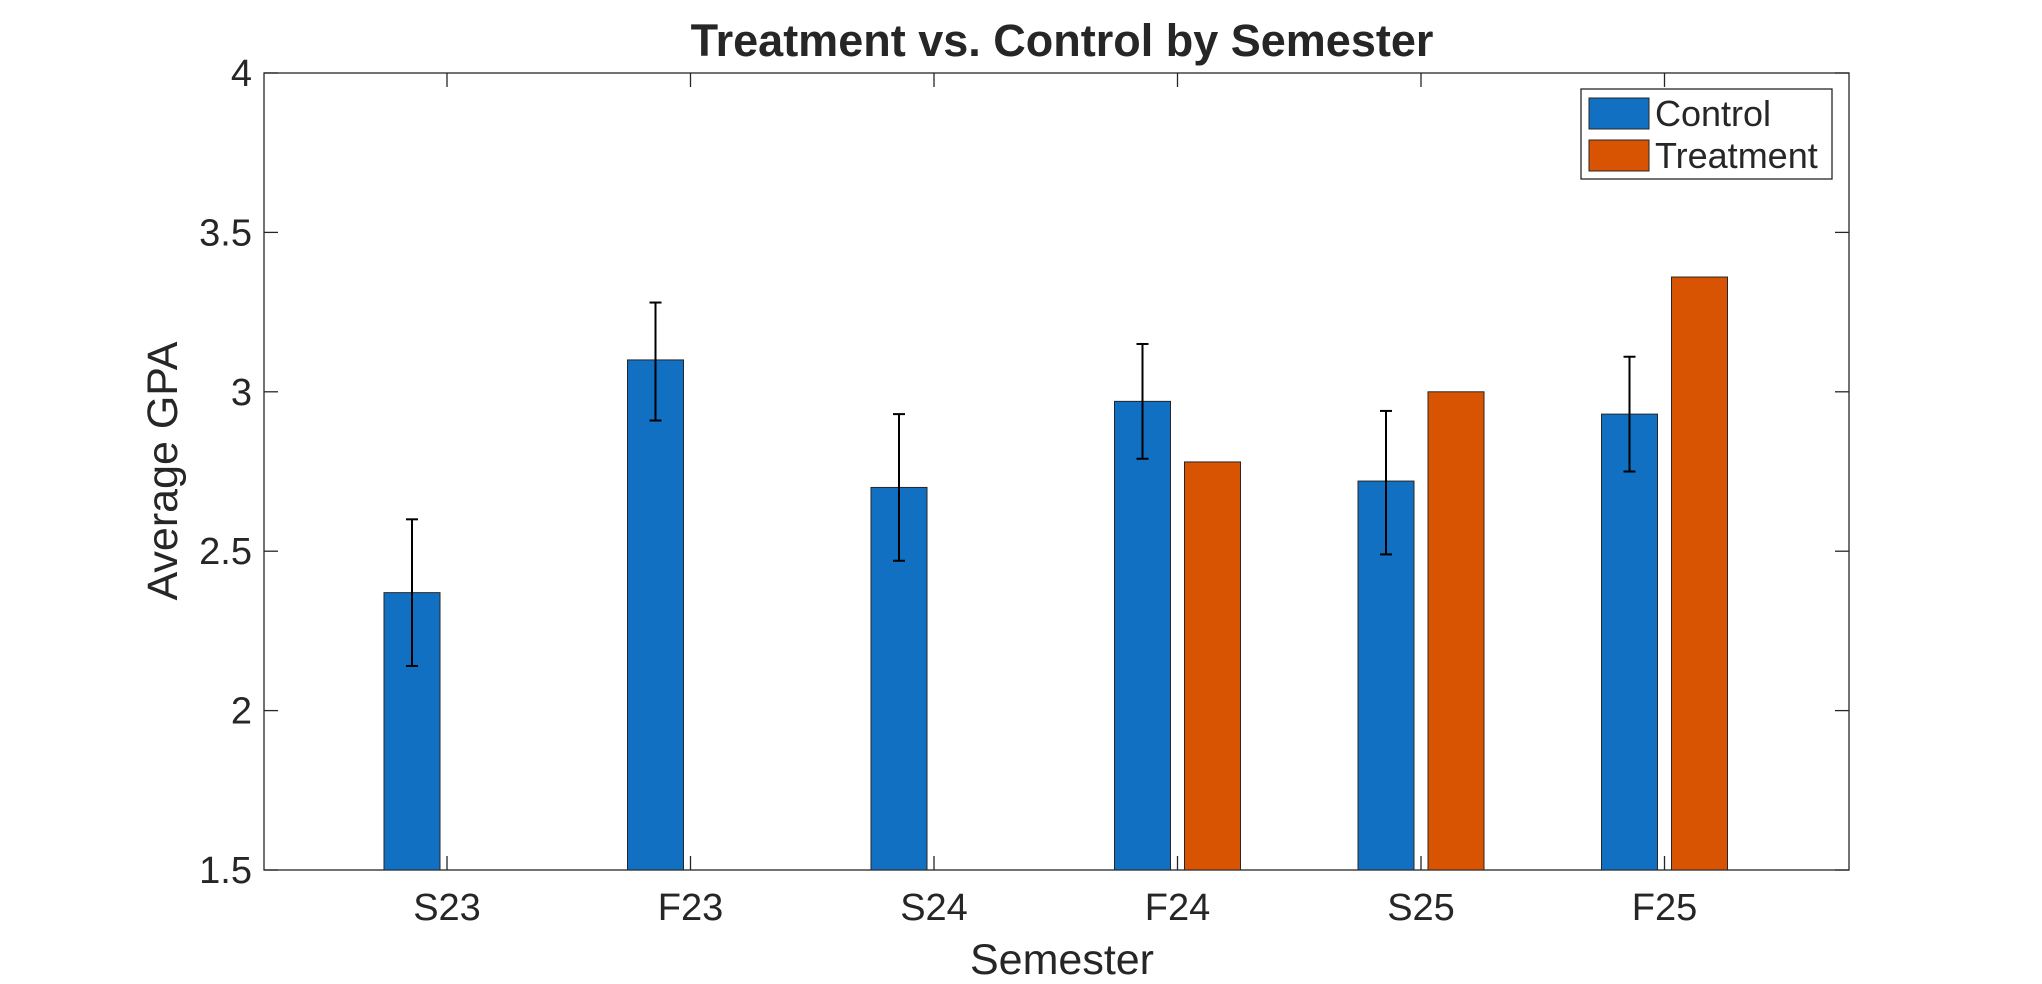 This screenshot has height=984, width=2042. What do you see at coordinates (1062, 960) in the screenshot?
I see `x-axis-label: Semester` at bounding box center [1062, 960].